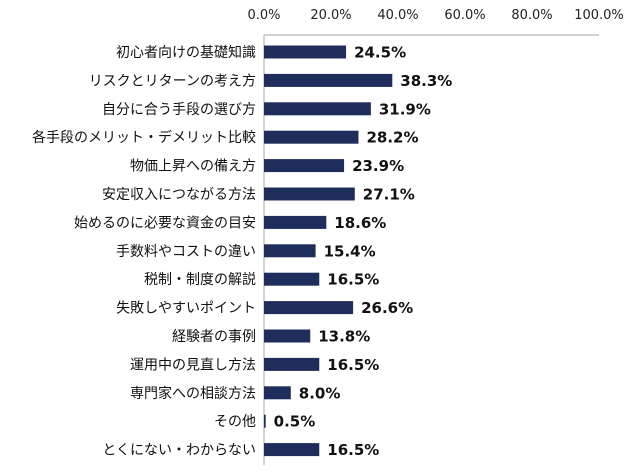 This screenshot has height=474, width=631. I want to click on category-label: 専門家への相談方法, so click(193, 393).